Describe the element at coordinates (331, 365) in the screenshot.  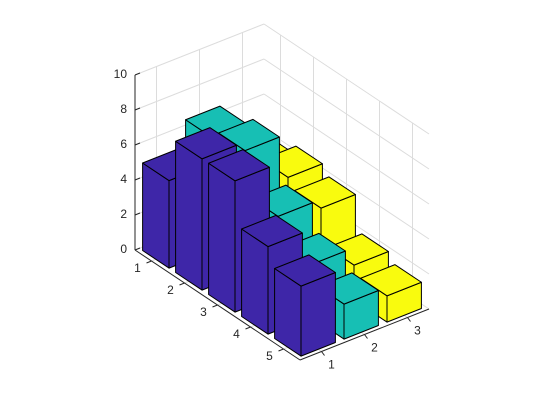
I see `x-tick-label: 1` at that location.